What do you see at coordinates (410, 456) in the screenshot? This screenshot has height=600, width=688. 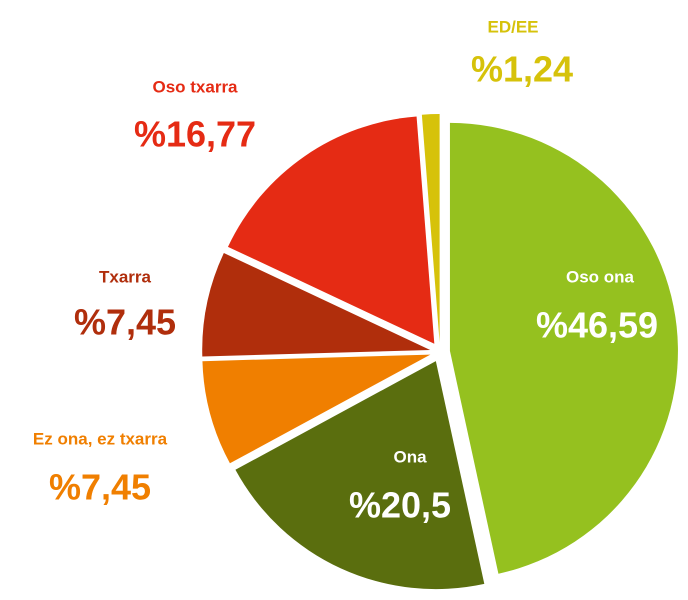 I see `slice-name: Ona` at bounding box center [410, 456].